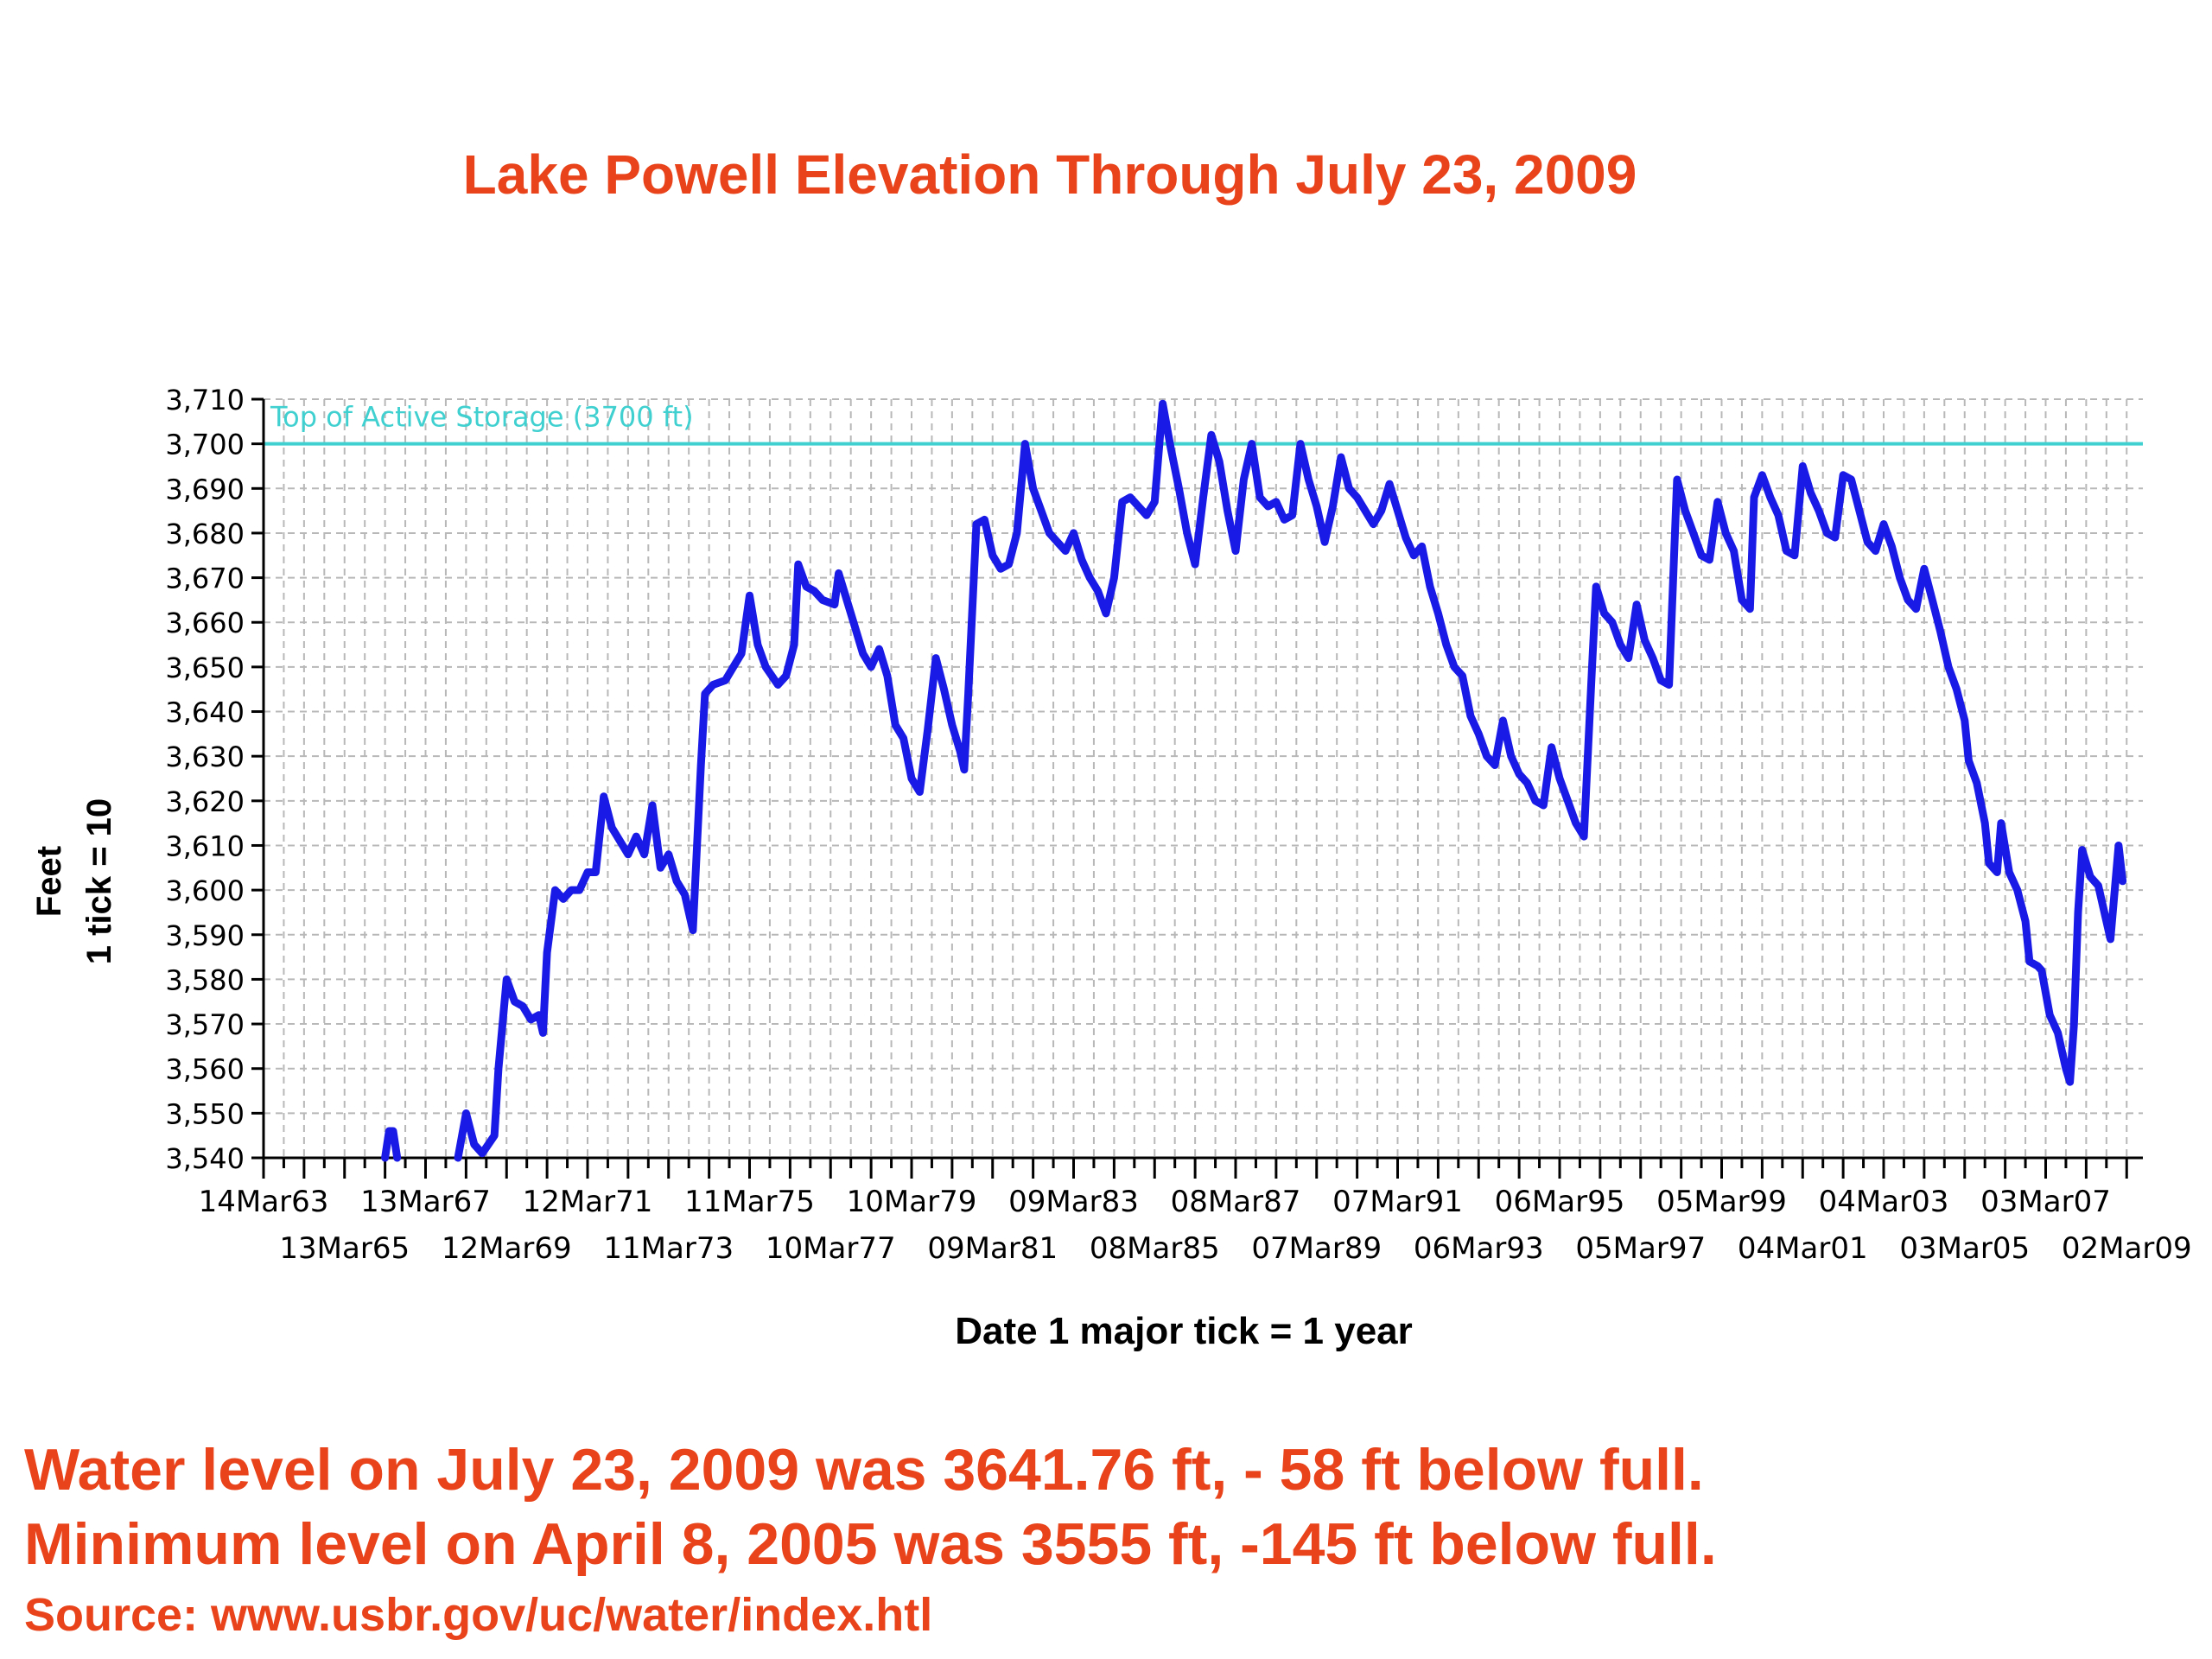 This screenshot has width=2212, height=1659. What do you see at coordinates (2127, 1248) in the screenshot?
I see `x-tick-label: 02Mar09` at bounding box center [2127, 1248].